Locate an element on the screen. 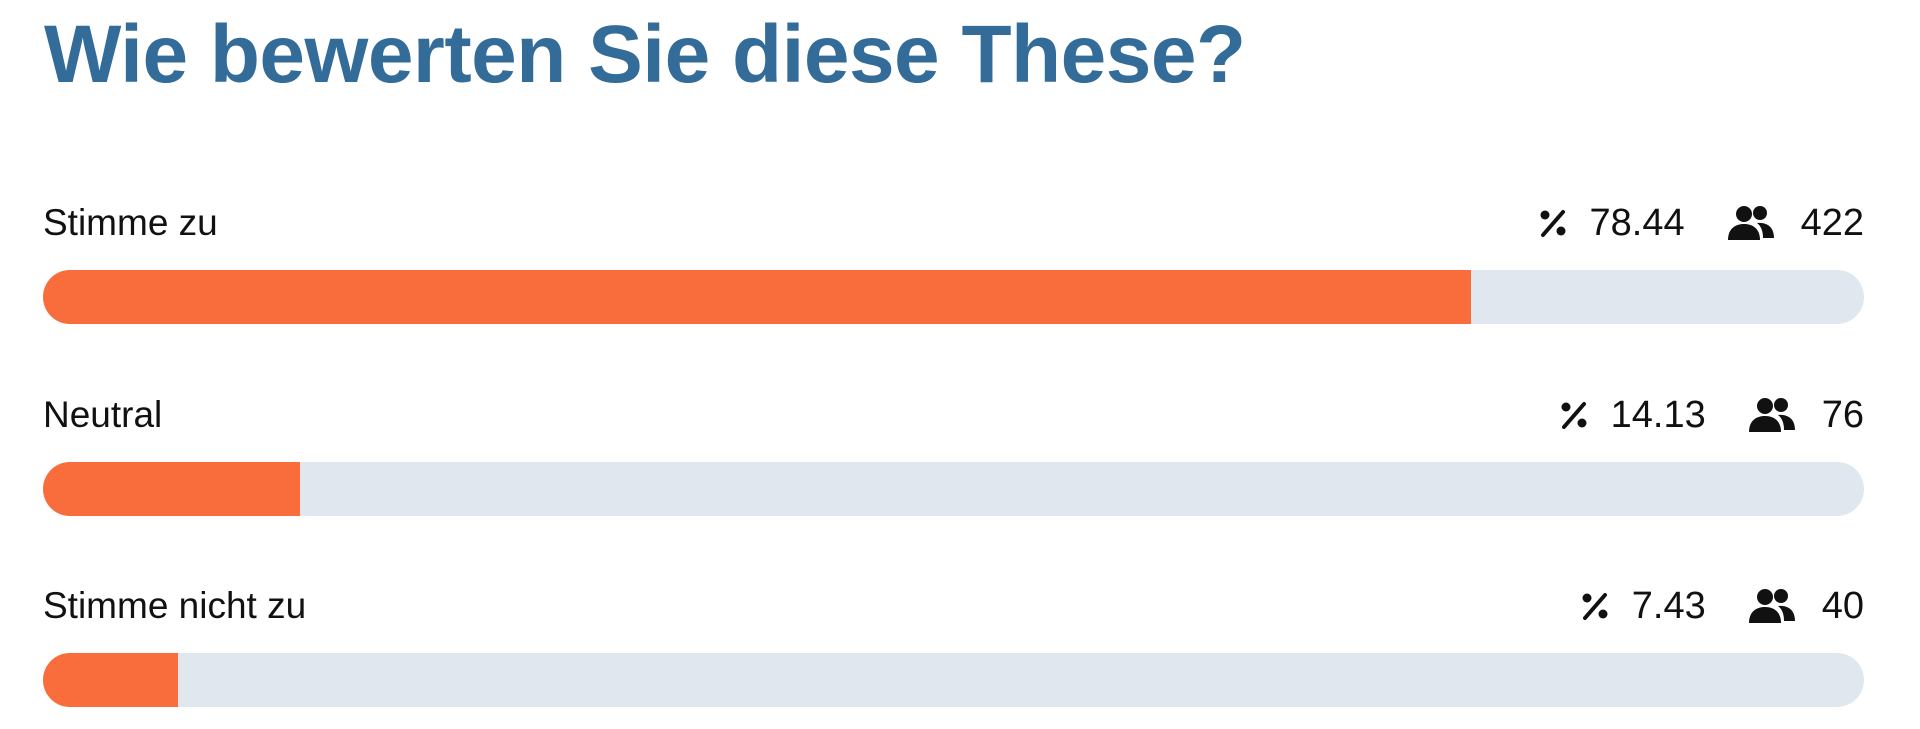  vote-count: 76 is located at coordinates (1842, 414).